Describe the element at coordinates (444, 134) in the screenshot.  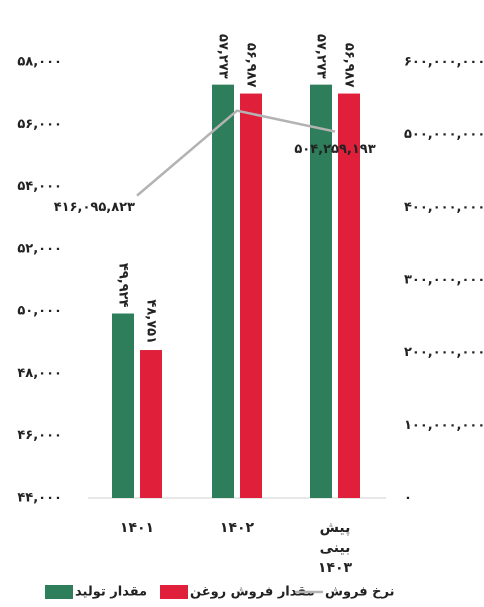
I see `y2-tick-label: ۵۰۰,۰۰۰,۰۰۰` at that location.